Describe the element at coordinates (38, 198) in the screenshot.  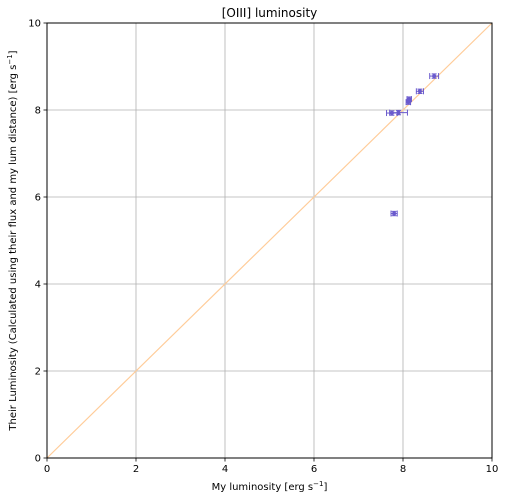
I see `y-tick-label: 6` at that location.